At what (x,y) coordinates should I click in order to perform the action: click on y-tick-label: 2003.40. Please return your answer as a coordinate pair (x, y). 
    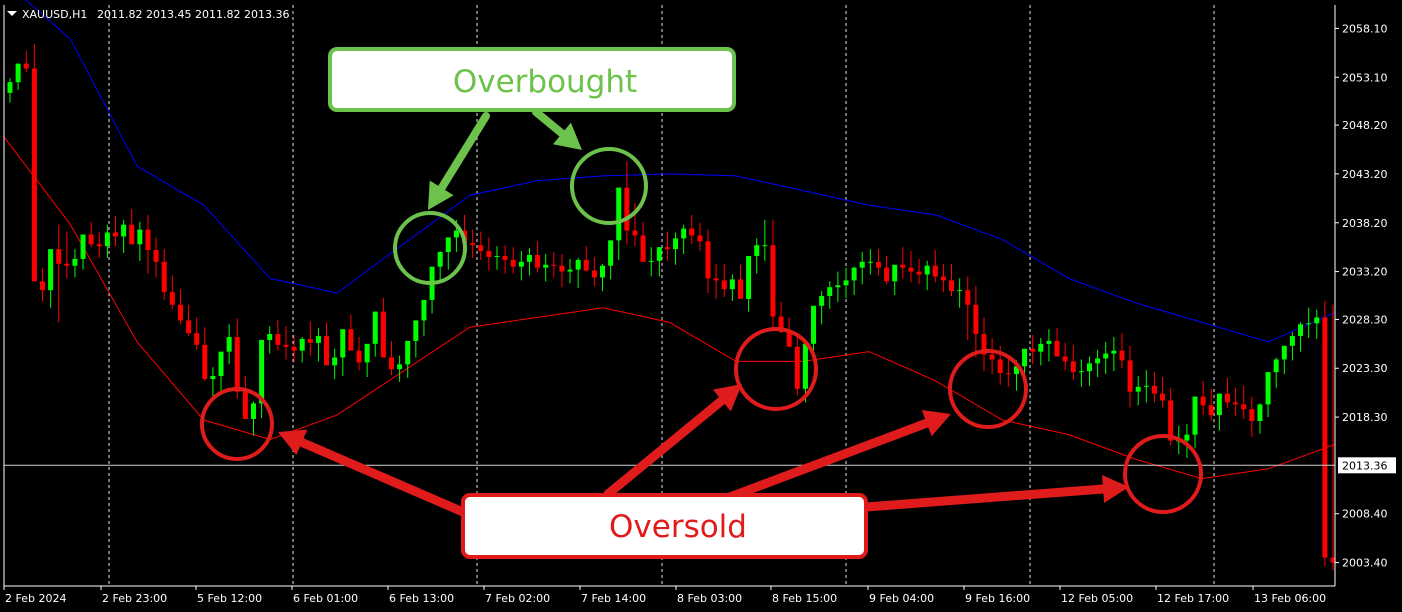
    Looking at the image, I should click on (1365, 563).